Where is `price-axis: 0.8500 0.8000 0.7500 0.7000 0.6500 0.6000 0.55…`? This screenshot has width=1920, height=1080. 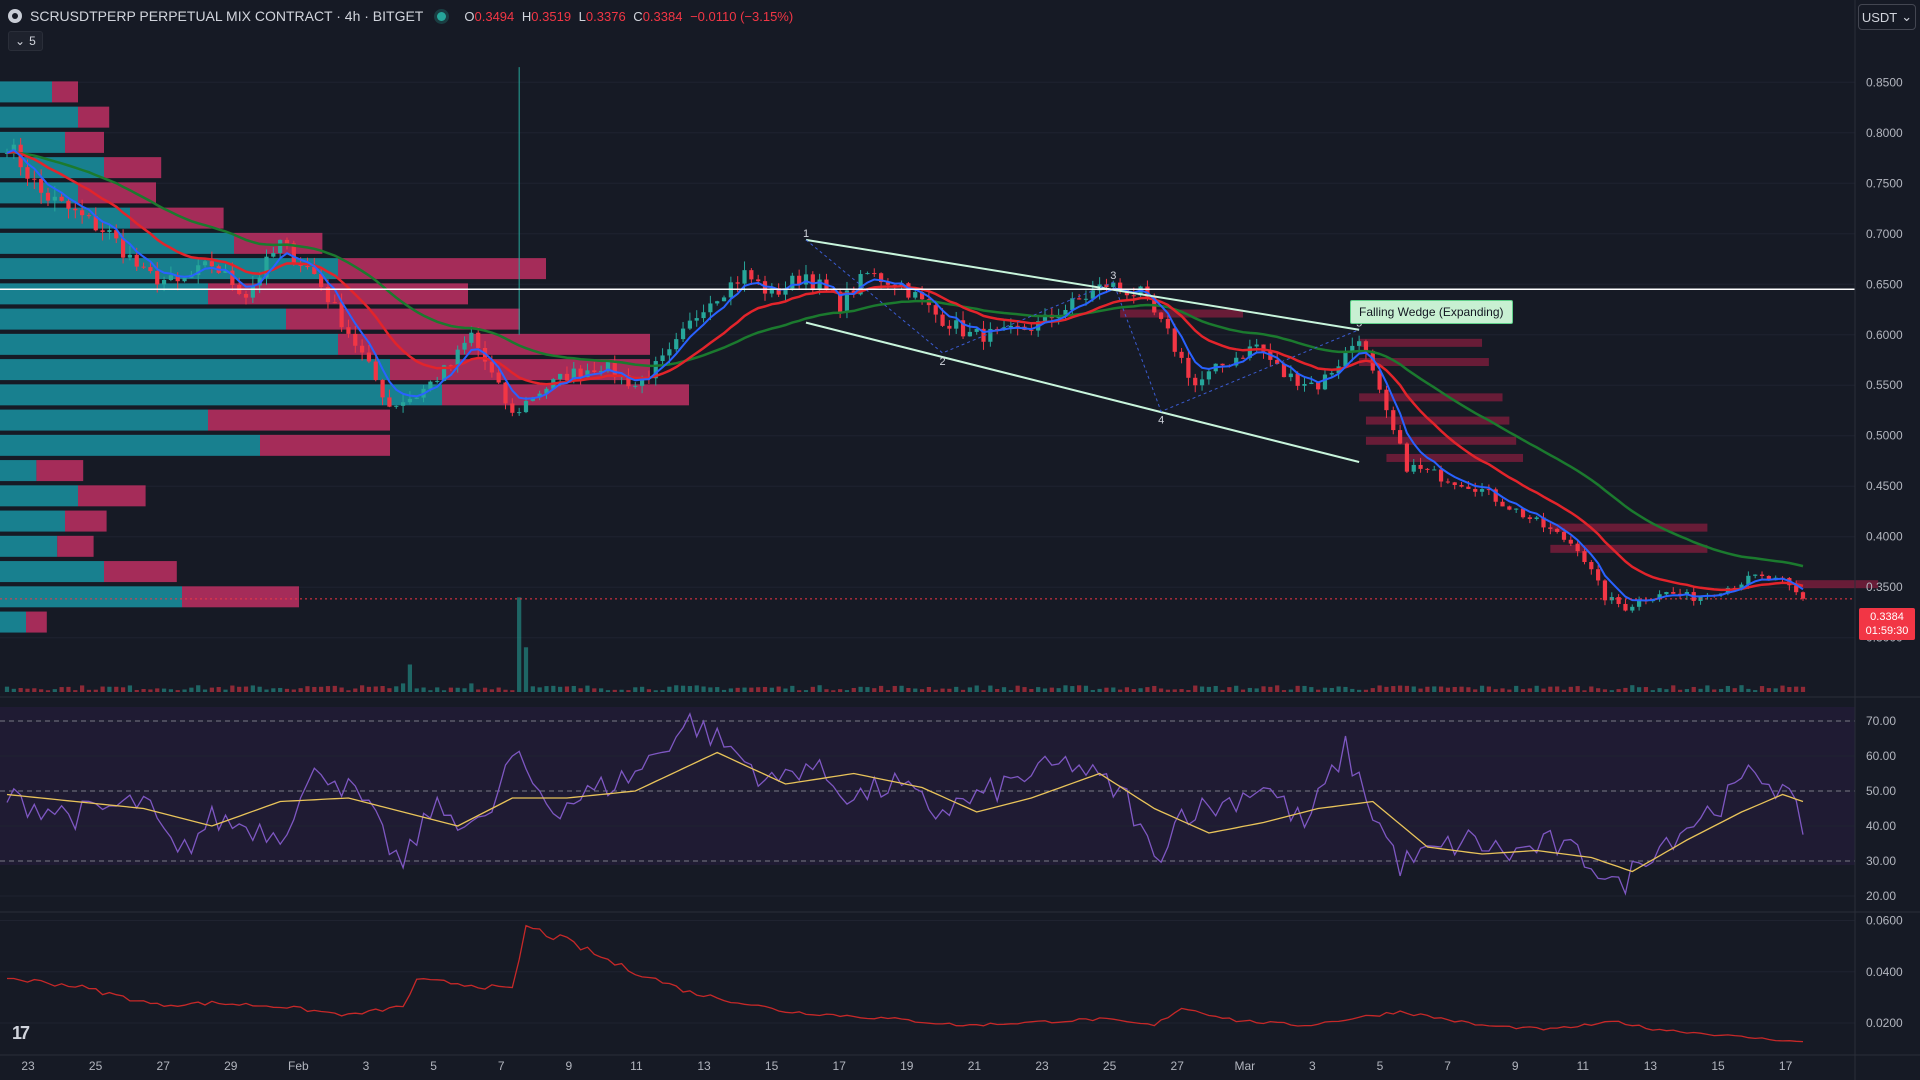 price-axis: 0.8500 0.8000 0.7500 0.7000 0.6500 0.6000 0.55… is located at coordinates (1884, 552).